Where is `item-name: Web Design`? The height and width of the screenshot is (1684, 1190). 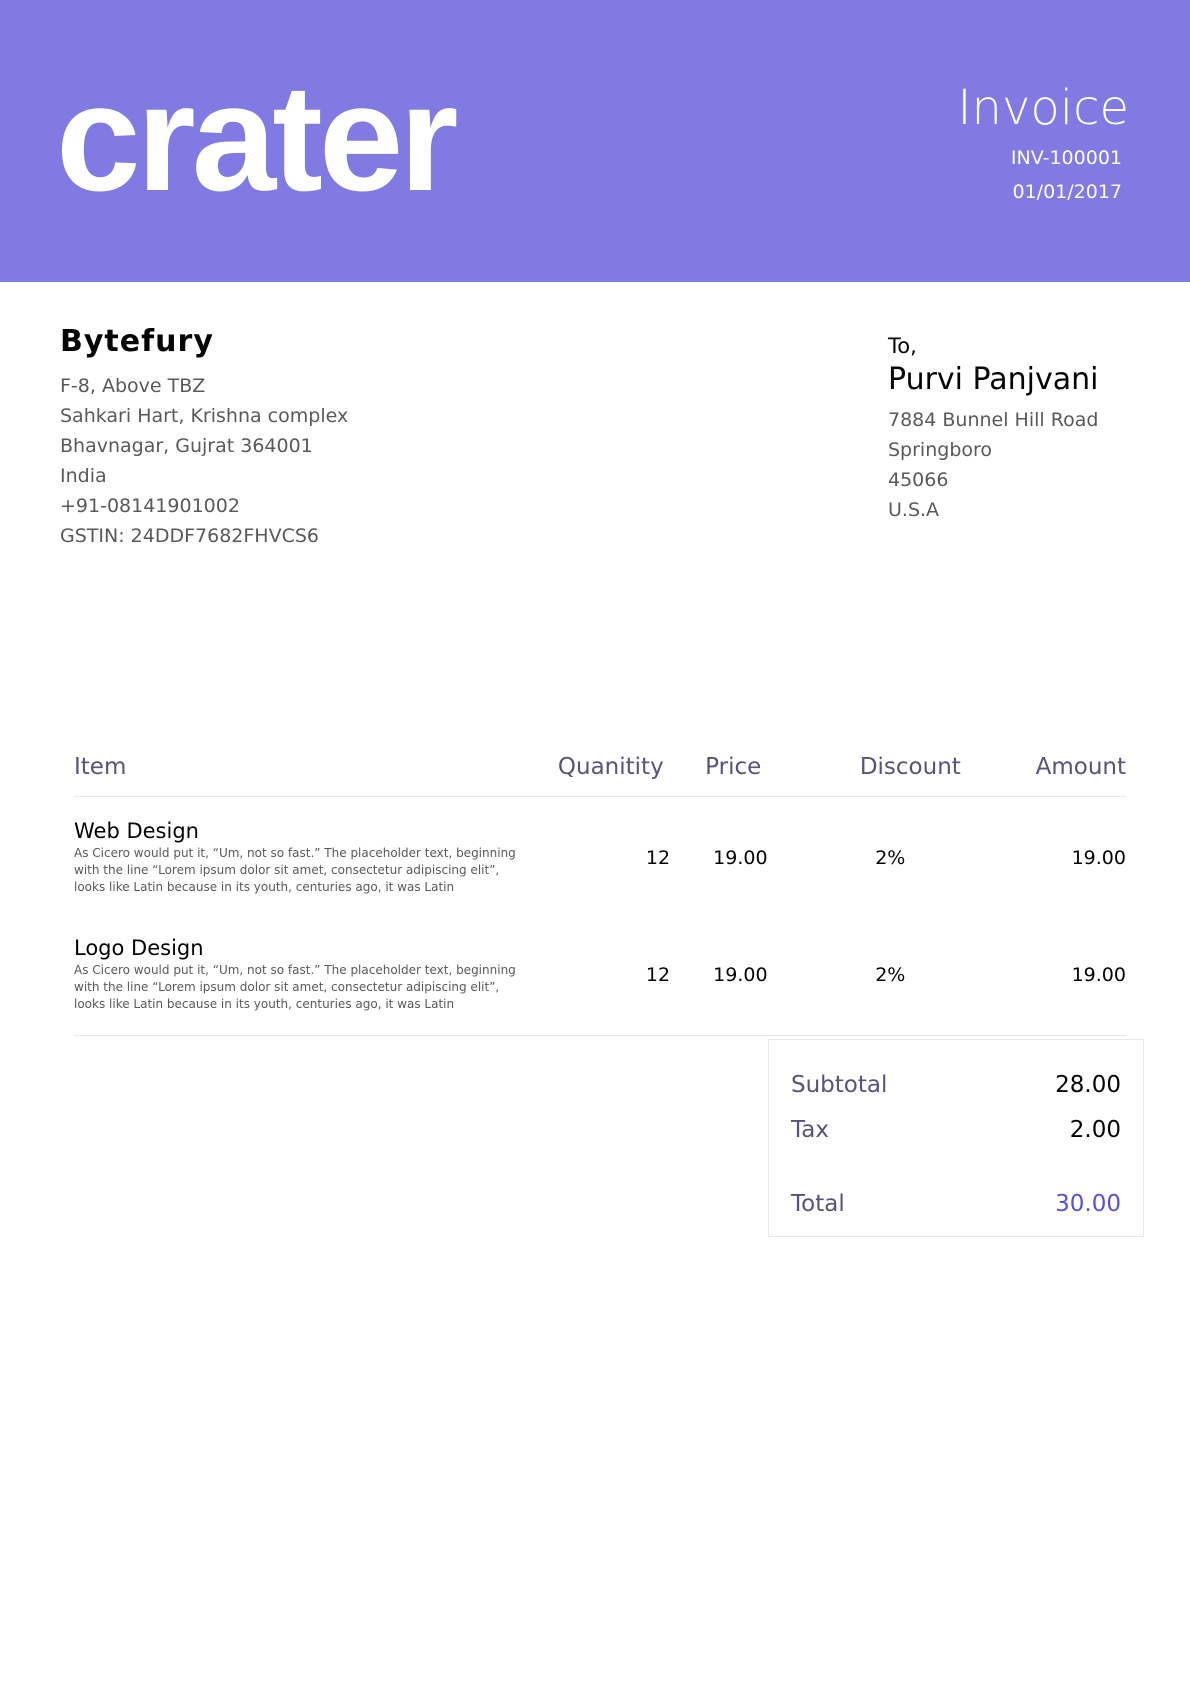 item-name: Web Design is located at coordinates (136, 831).